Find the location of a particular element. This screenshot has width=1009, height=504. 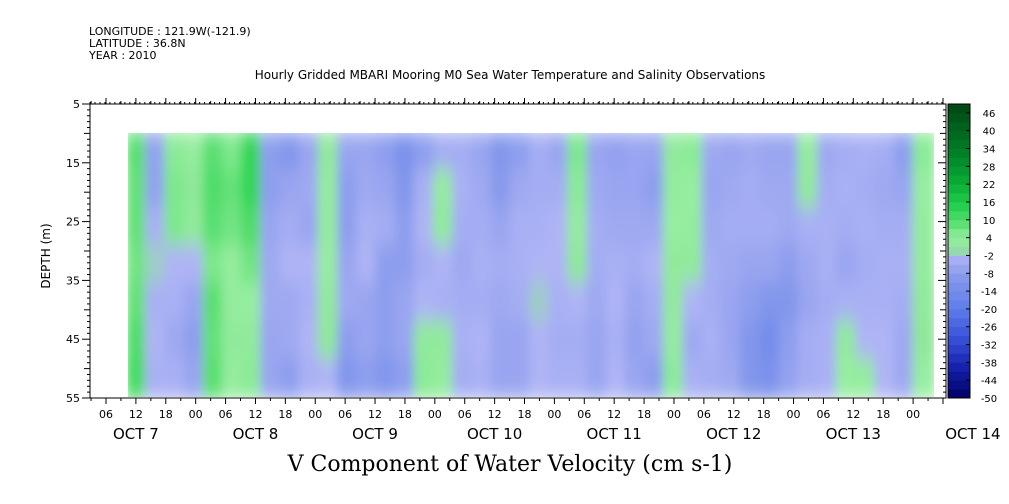

x-hour-label: 06 is located at coordinates (106, 414).